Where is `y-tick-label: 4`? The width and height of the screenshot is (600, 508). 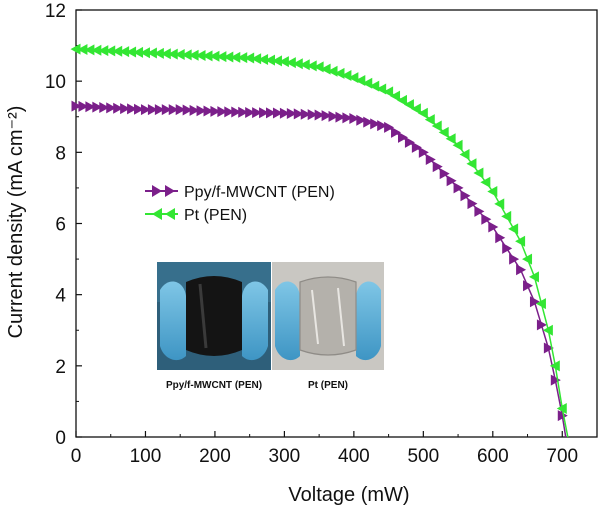
y-tick-label: 4 is located at coordinates (60, 296).